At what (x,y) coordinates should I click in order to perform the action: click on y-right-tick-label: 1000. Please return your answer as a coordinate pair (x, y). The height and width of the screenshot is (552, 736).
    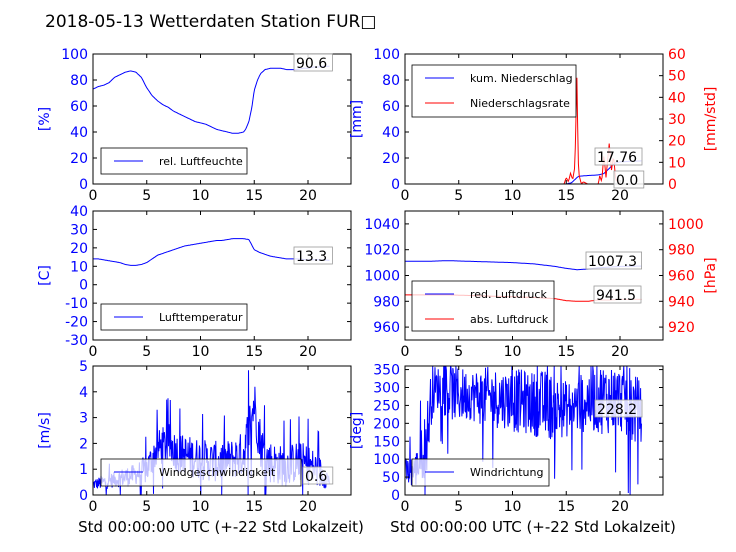
    Looking at the image, I should click on (686, 225).